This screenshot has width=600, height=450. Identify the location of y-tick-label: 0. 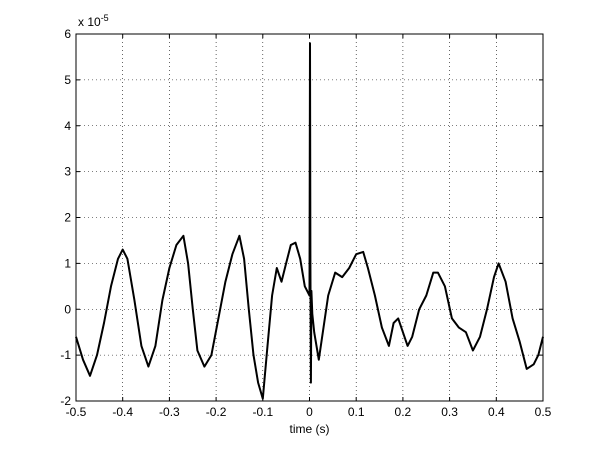
(67, 309).